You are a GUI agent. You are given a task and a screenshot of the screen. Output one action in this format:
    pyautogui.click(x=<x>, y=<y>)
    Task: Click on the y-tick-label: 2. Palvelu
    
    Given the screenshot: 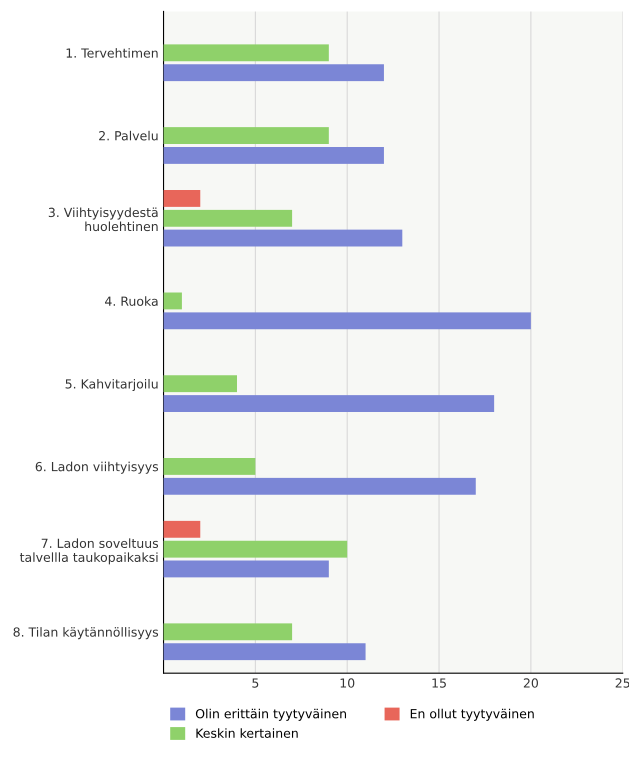 What is the action you would take?
    pyautogui.click(x=128, y=135)
    